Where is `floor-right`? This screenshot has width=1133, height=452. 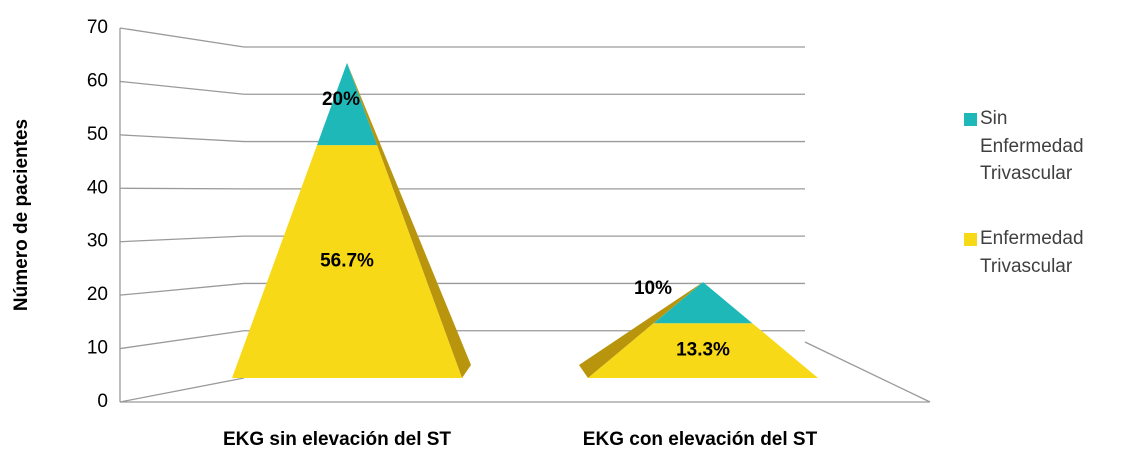
floor-right is located at coordinates (867, 372).